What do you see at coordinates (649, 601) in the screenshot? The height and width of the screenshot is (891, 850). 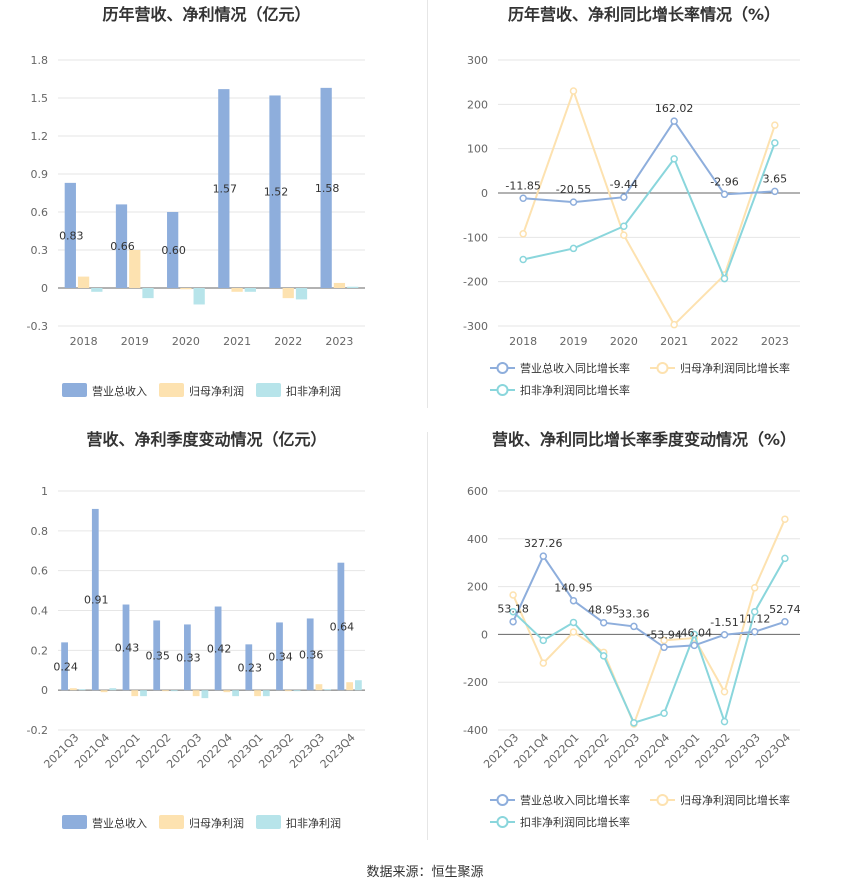 I see `series-line-revenue-growth` at bounding box center [649, 601].